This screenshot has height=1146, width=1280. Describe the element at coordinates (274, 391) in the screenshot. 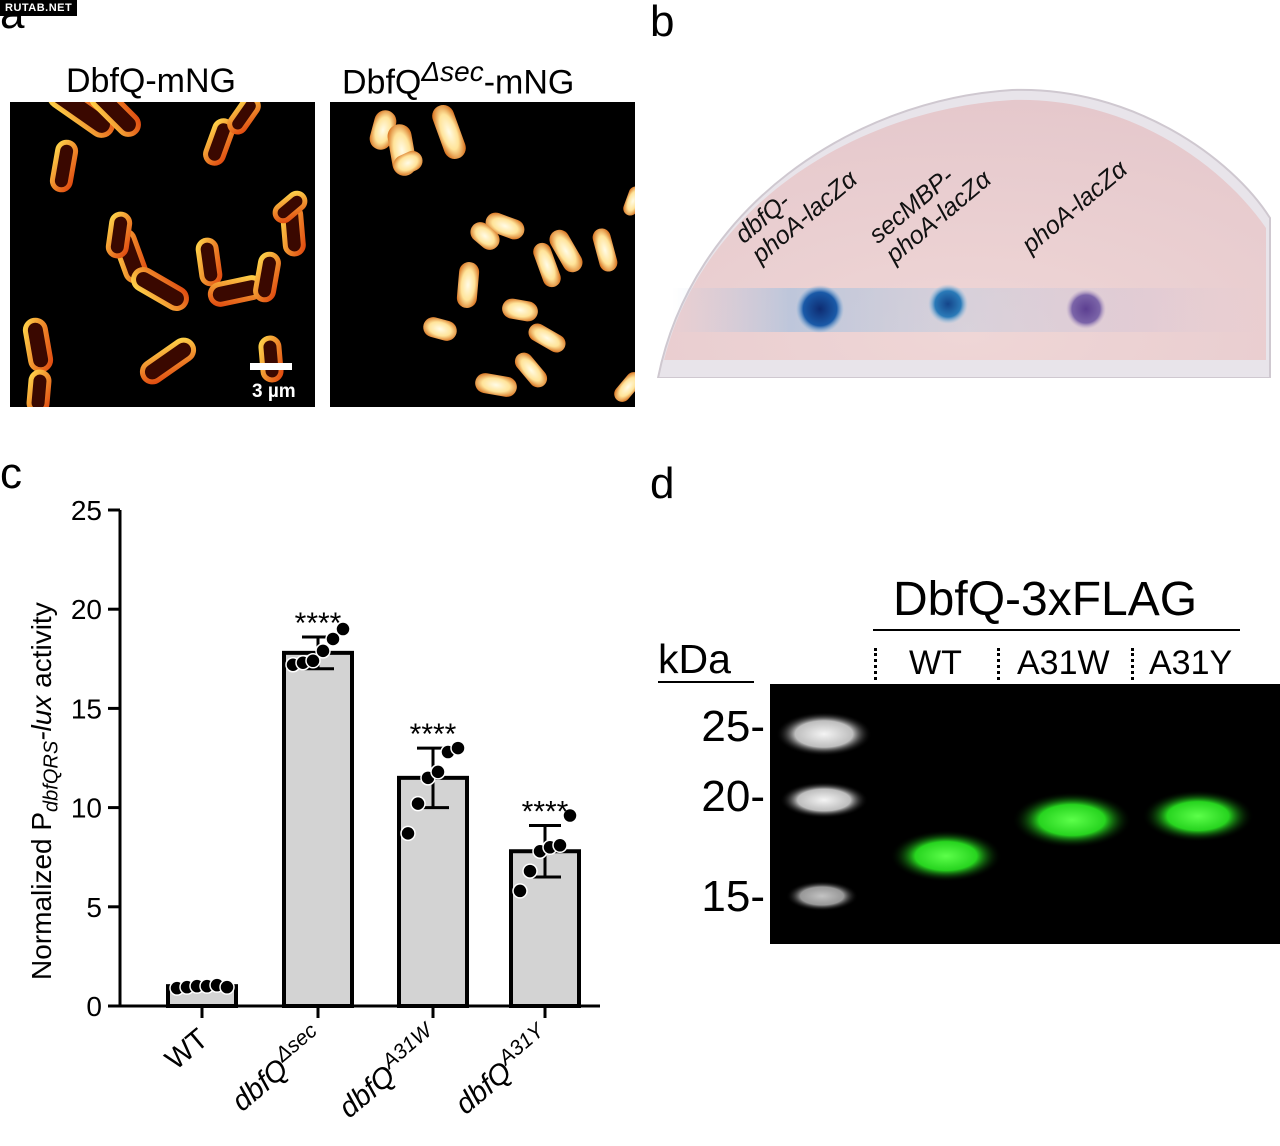

I see `scale-bar-label: 3 µm` at that location.